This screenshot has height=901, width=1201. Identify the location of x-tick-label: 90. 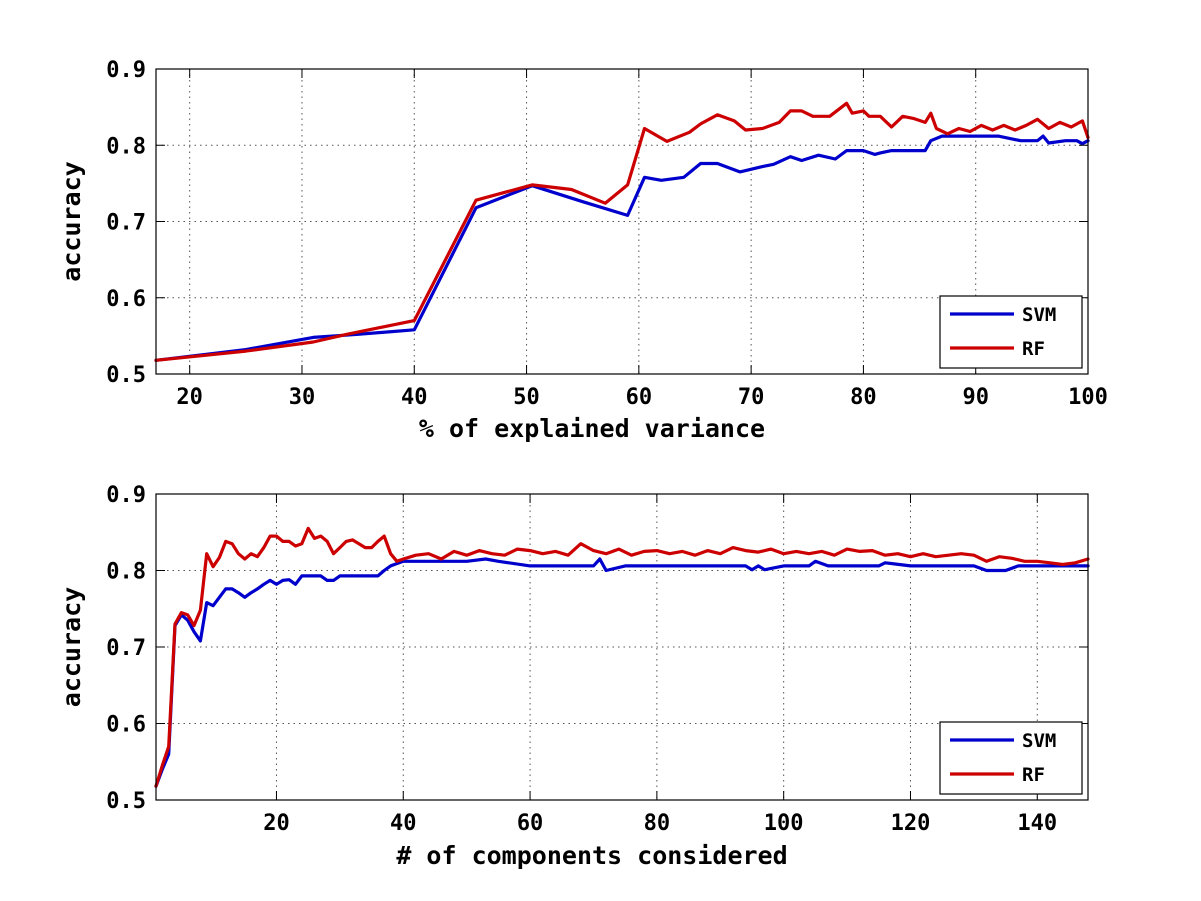
(975, 397).